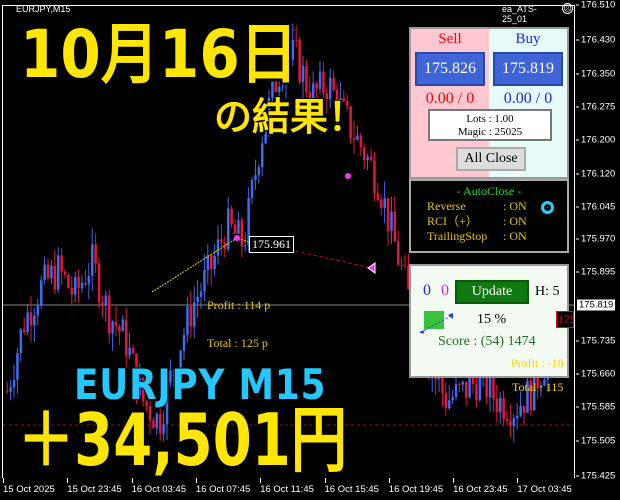 The height and width of the screenshot is (500, 620). What do you see at coordinates (595, 206) in the screenshot?
I see `price-tick: 176.045` at bounding box center [595, 206].